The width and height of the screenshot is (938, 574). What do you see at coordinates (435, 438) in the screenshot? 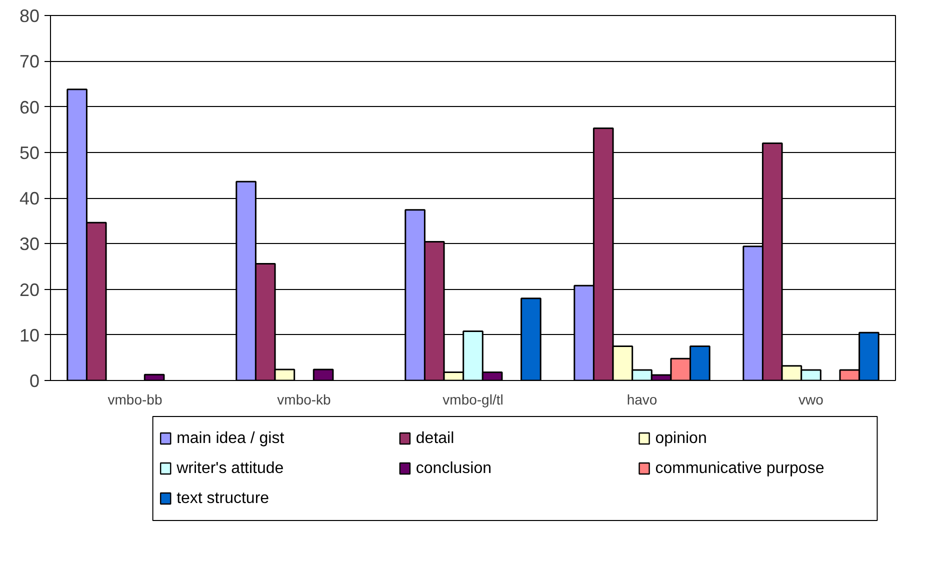
I see `legend-label: detail` at bounding box center [435, 438].